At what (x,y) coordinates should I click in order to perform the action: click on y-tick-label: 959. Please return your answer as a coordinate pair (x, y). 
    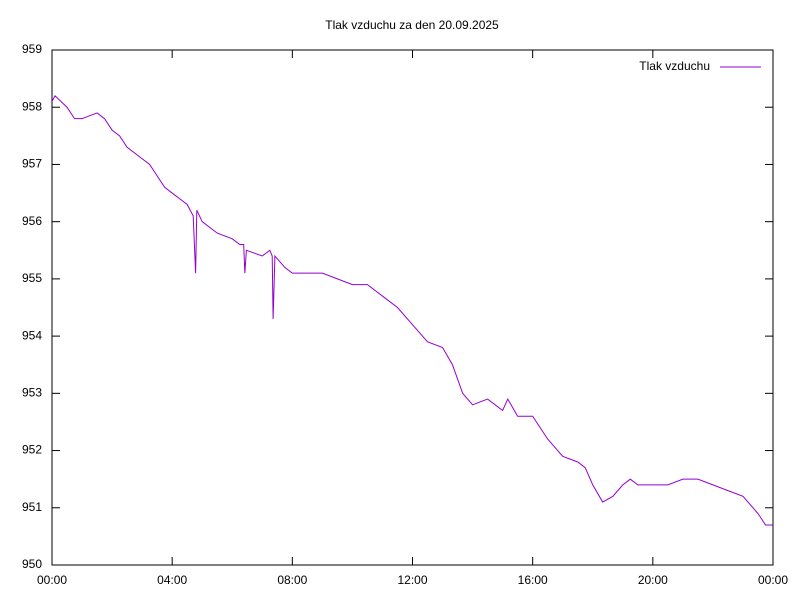
    Looking at the image, I should click on (32, 49).